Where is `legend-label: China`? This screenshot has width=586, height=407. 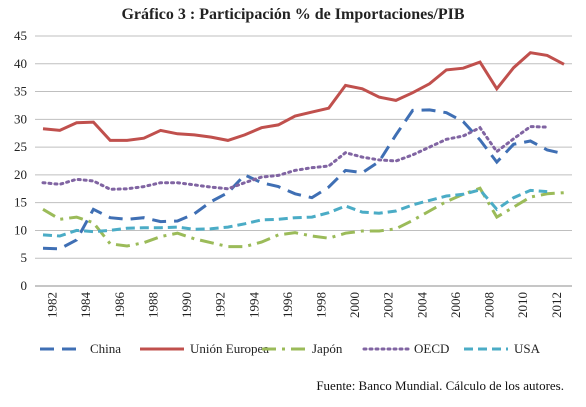
legend-label: China is located at coordinates (105, 348).